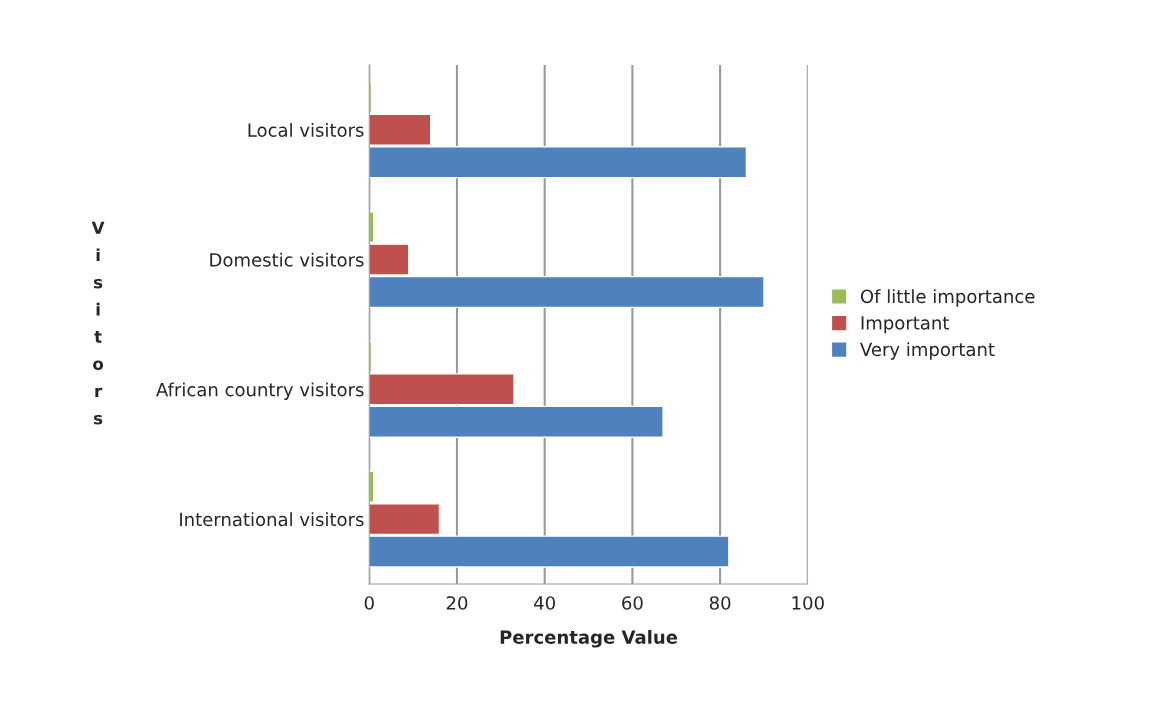  Describe the element at coordinates (589, 638) in the screenshot. I see `x-axis-title: Percentage Value` at that location.